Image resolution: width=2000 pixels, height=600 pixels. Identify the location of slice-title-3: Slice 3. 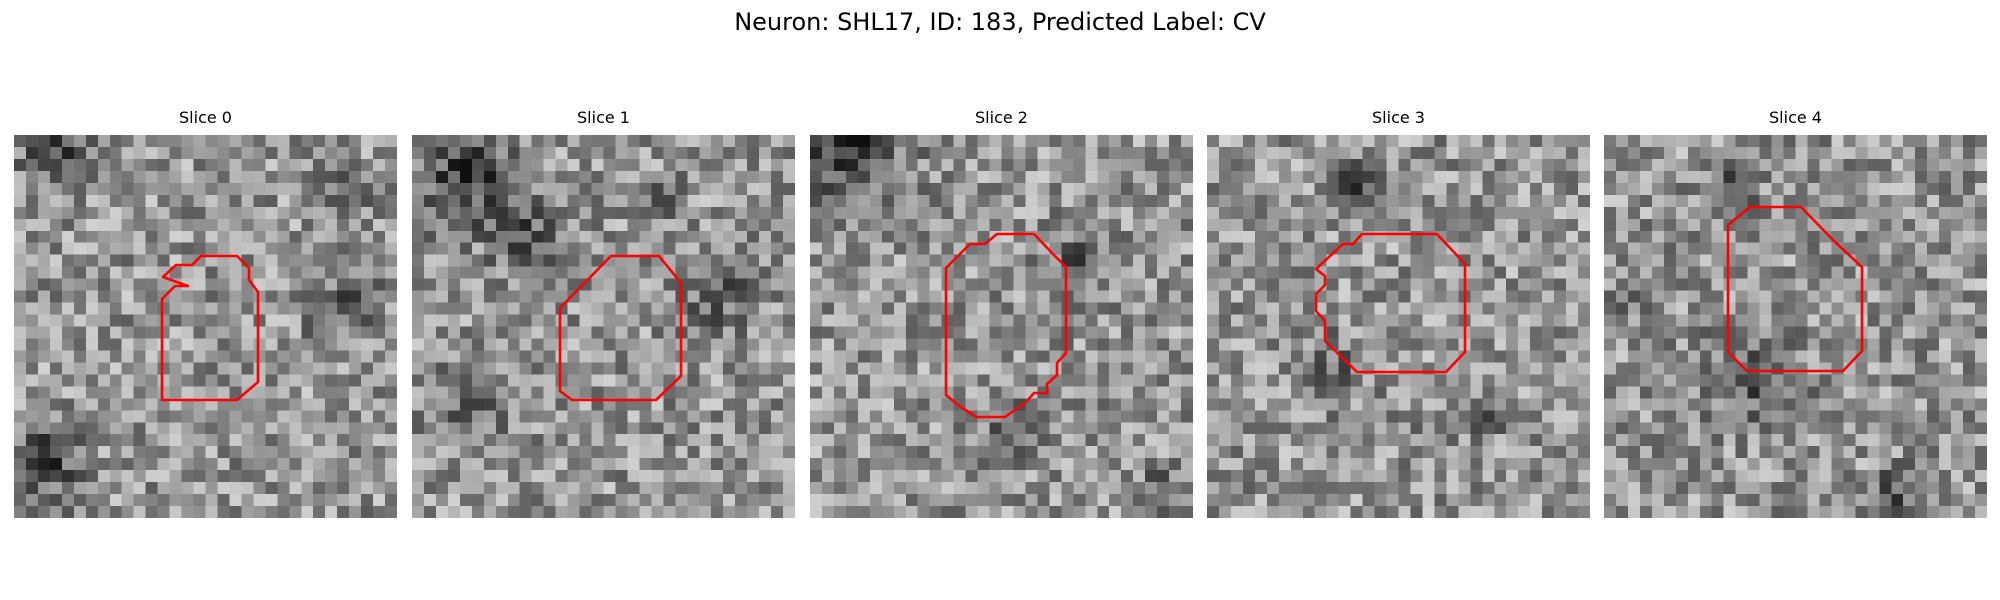
(1398, 117).